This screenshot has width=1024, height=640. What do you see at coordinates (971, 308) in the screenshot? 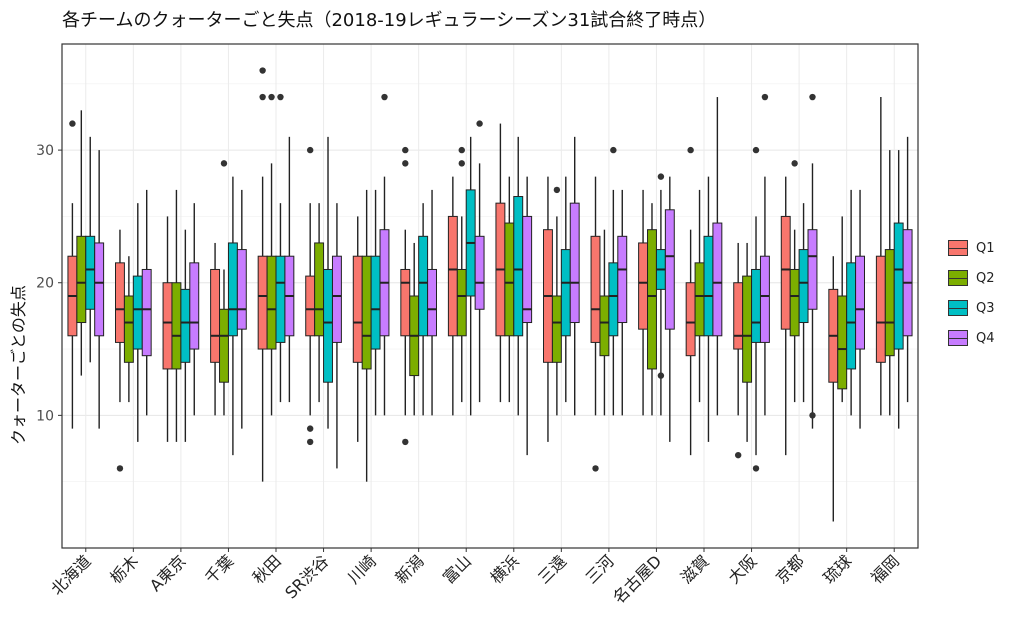
I see `legend-item-Q3: Q3` at bounding box center [971, 308].